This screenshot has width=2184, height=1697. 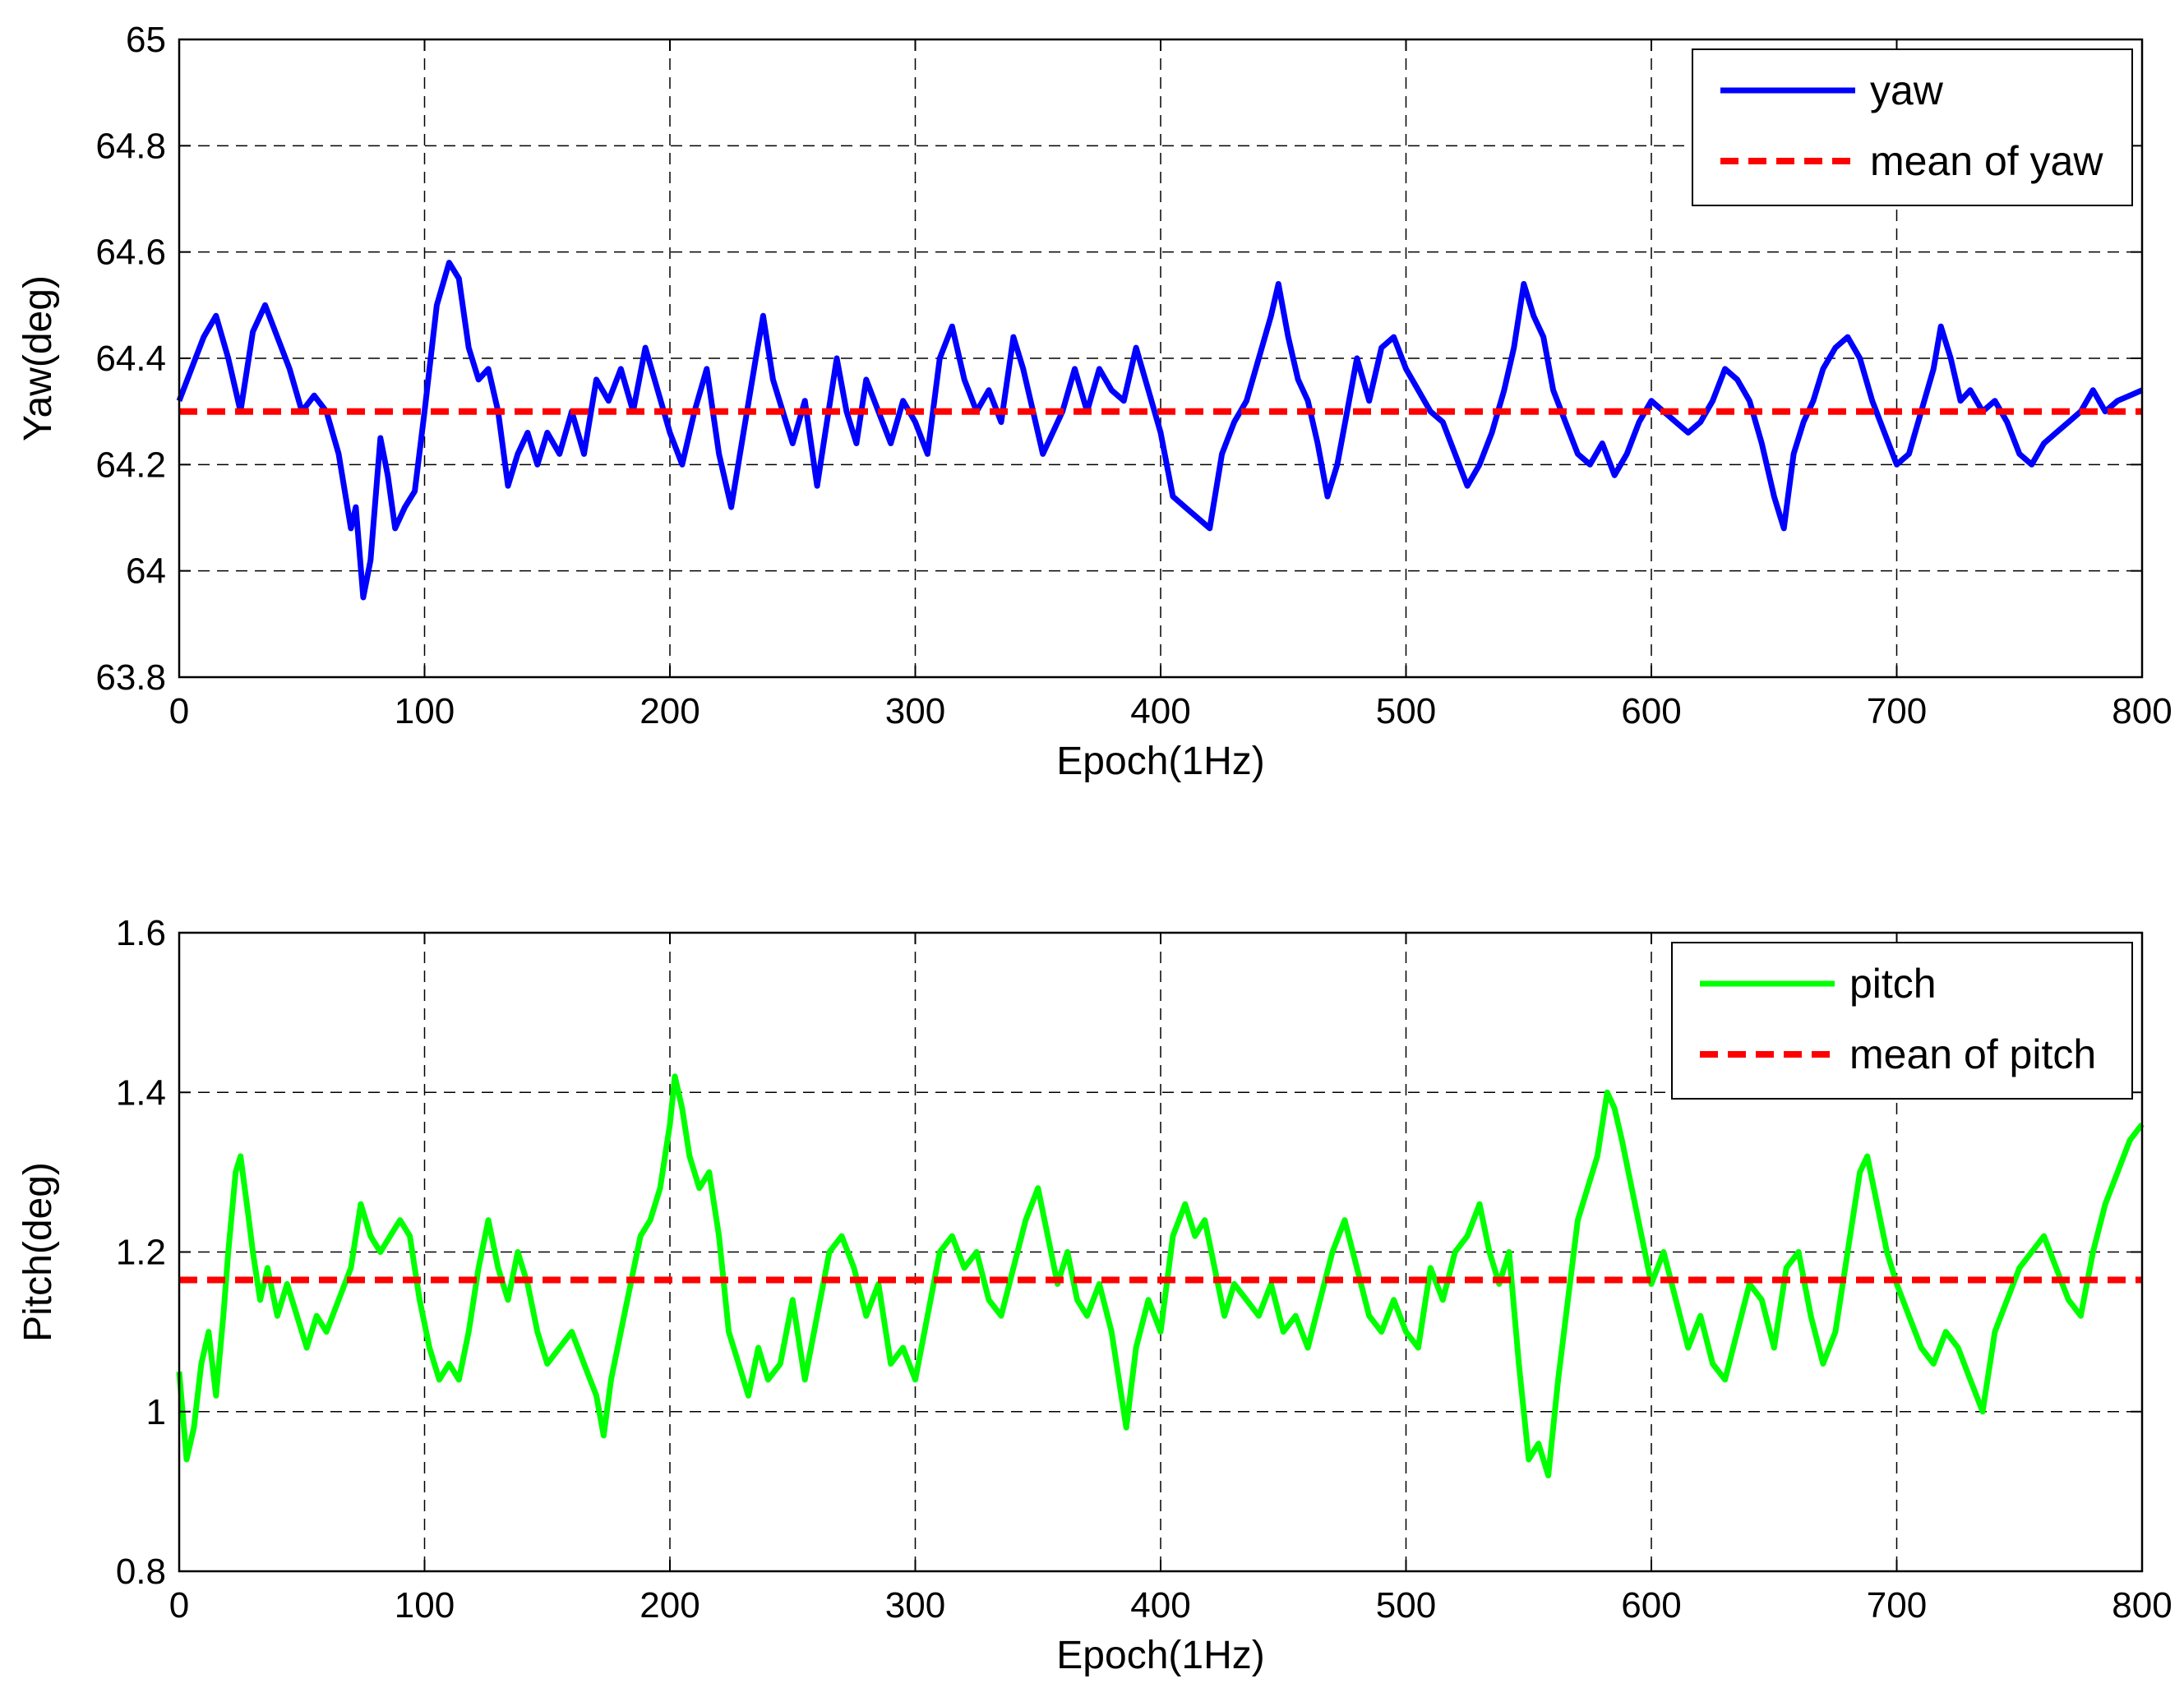 I want to click on pitch-ytick-label: 0.8, so click(x=141, y=1572).